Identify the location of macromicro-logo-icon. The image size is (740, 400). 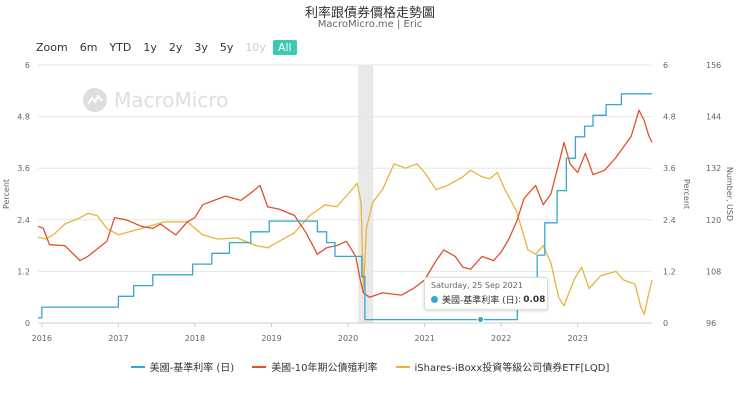
(95, 100).